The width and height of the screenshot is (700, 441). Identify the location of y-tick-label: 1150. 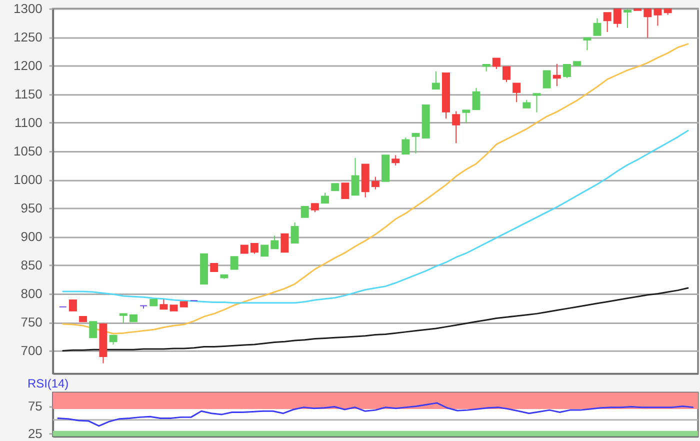
(28, 94).